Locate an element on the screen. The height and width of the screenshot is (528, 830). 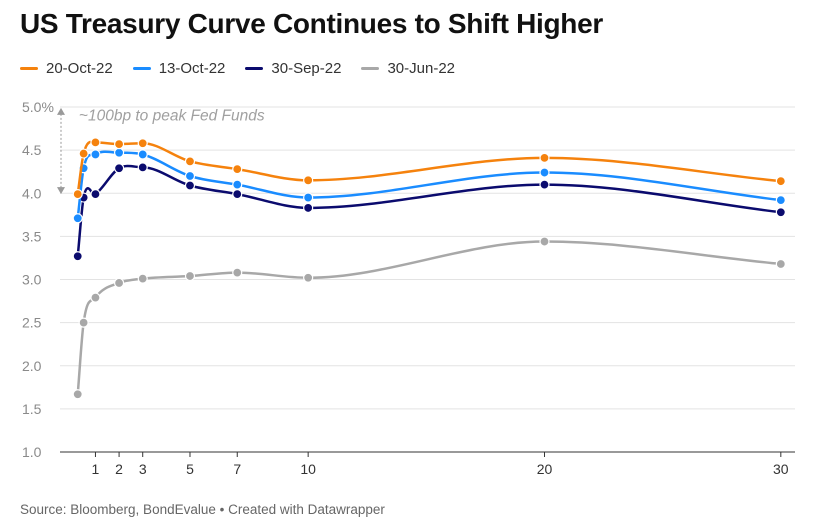
annotation-arrowhead-down is located at coordinates (61, 191).